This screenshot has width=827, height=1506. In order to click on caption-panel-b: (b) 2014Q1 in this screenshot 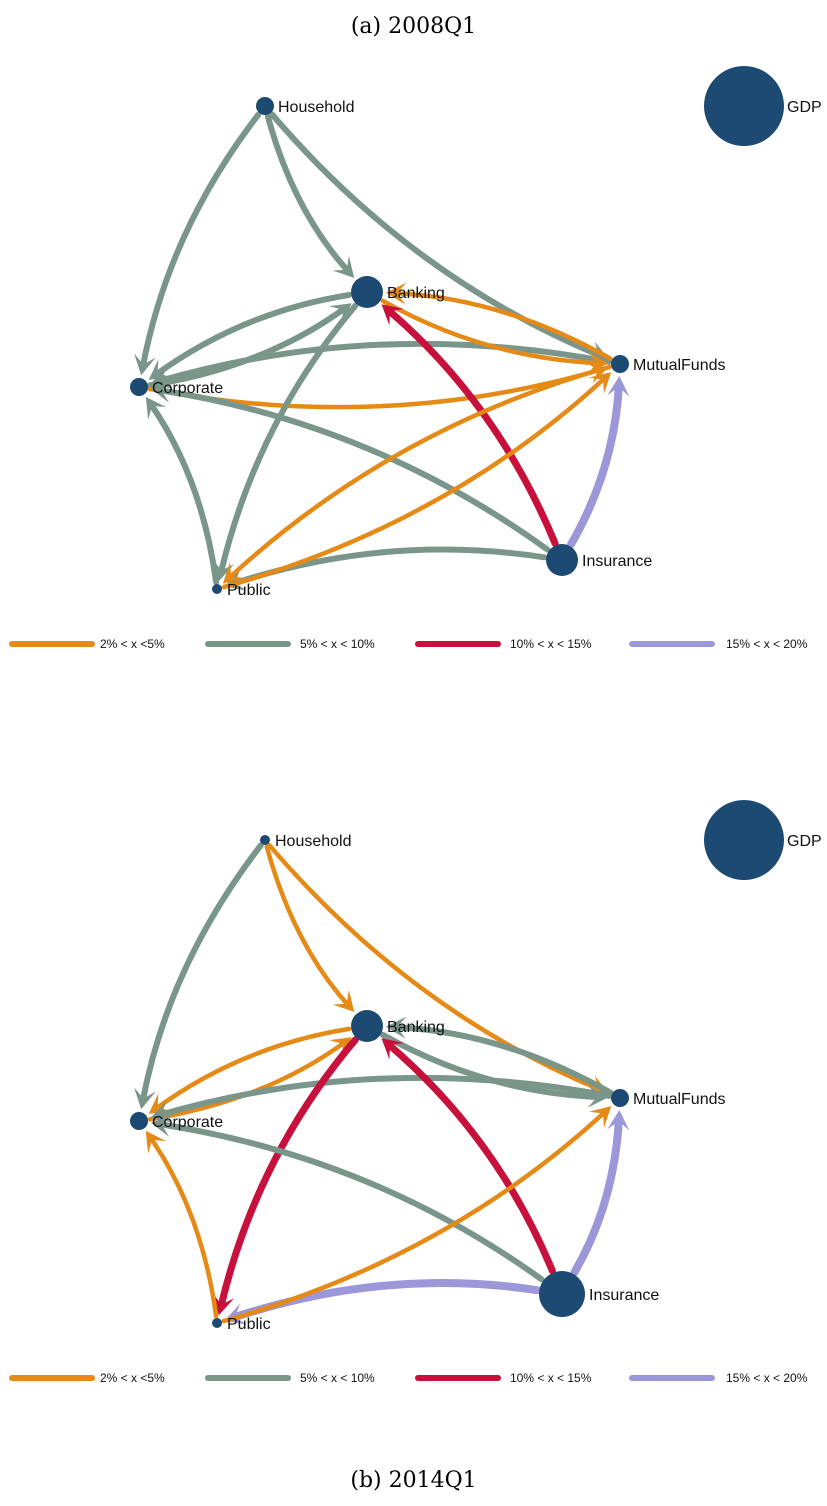, I will do `click(413, 1480)`.